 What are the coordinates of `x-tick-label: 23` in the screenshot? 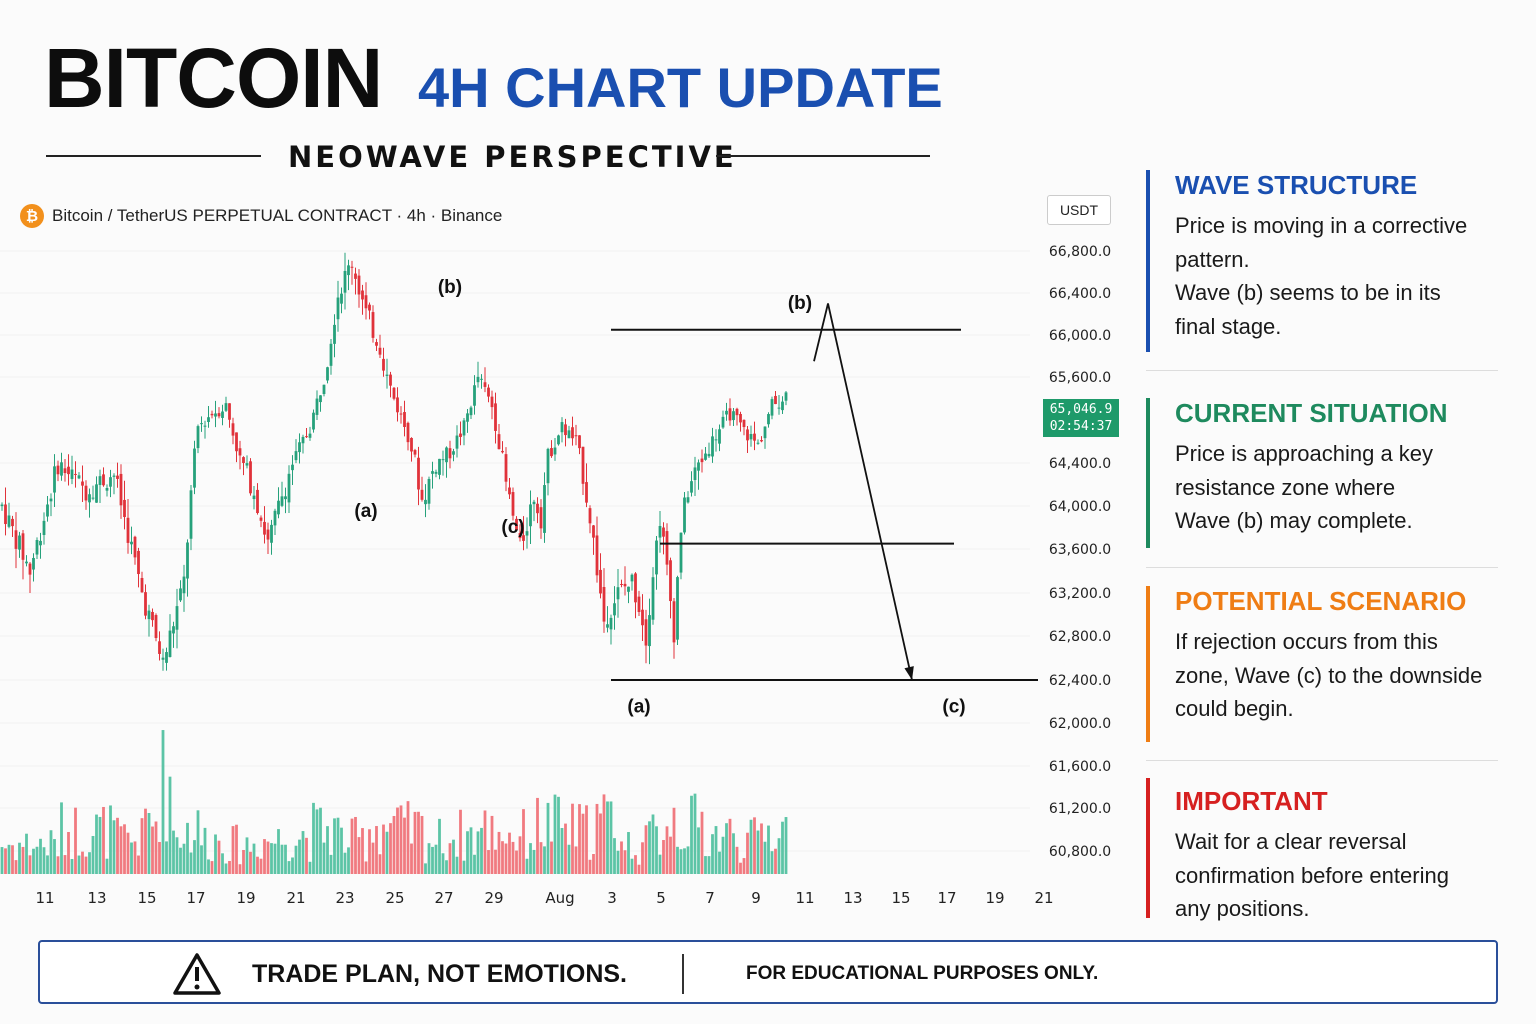 It's located at (344, 898).